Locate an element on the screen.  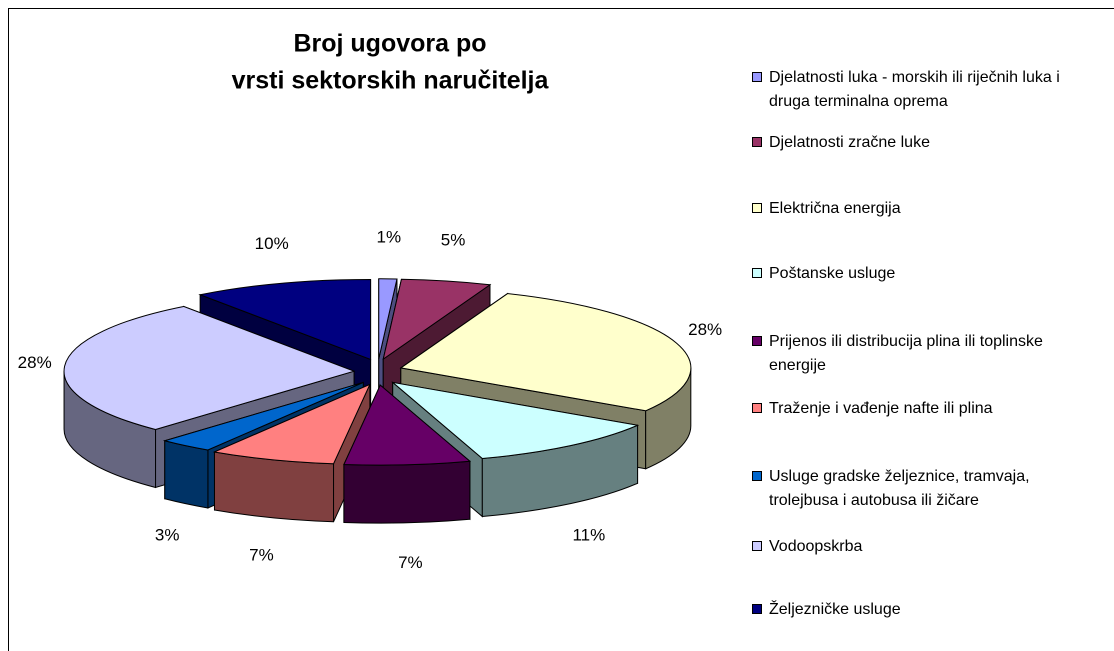
legend-label: Željezničke usluge is located at coordinates (835, 609).